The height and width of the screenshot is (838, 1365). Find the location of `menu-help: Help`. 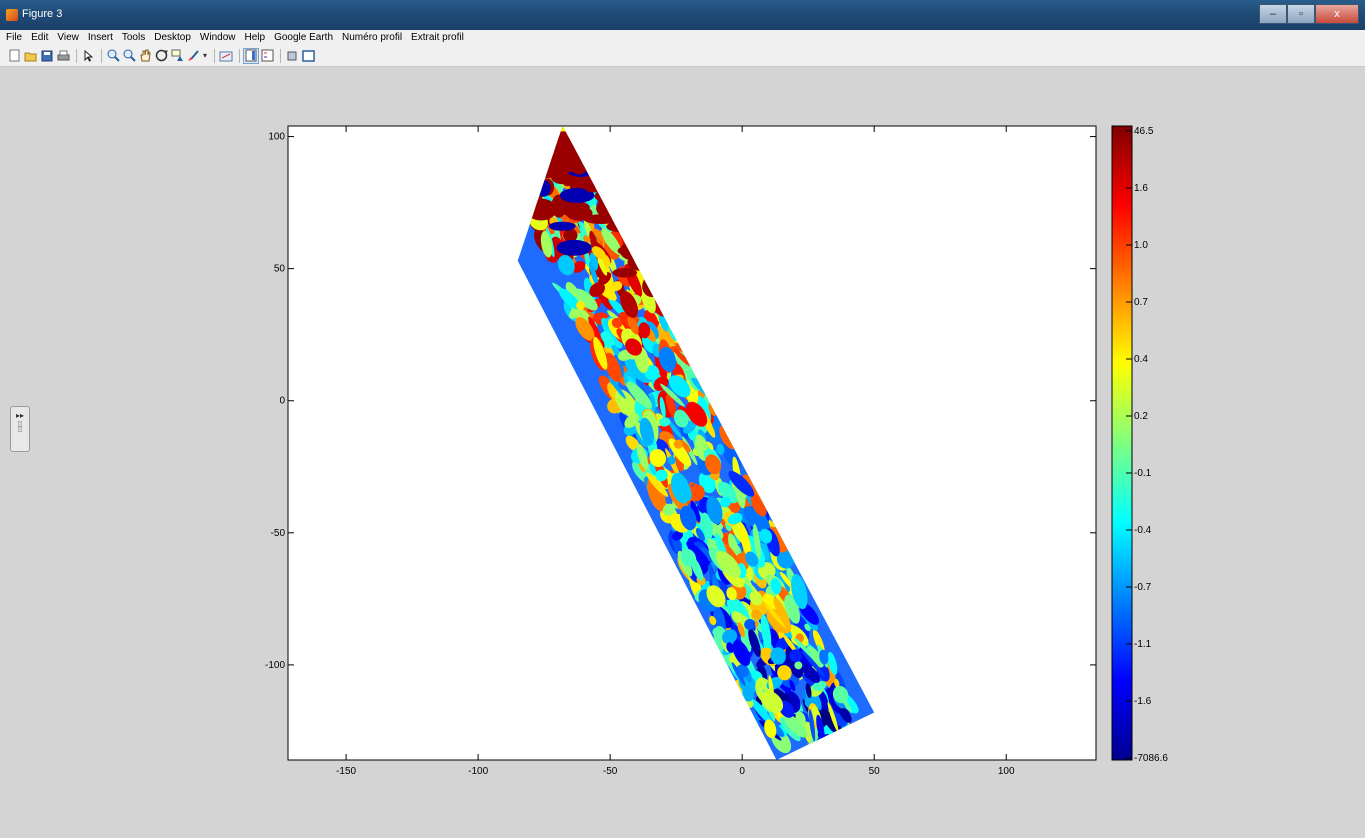

menu-help: Help is located at coordinates (255, 37).